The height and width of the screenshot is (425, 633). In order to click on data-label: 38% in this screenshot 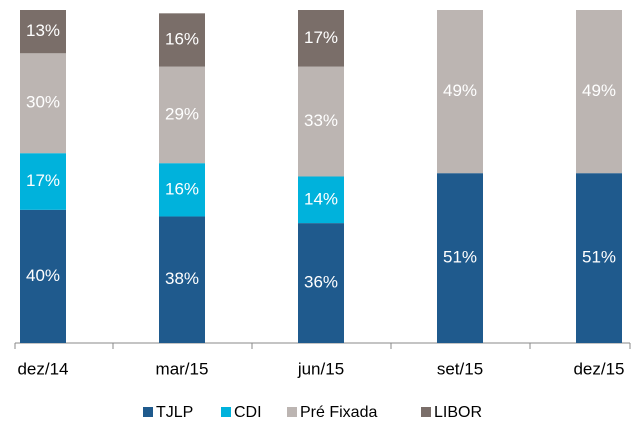, I will do `click(182, 278)`.